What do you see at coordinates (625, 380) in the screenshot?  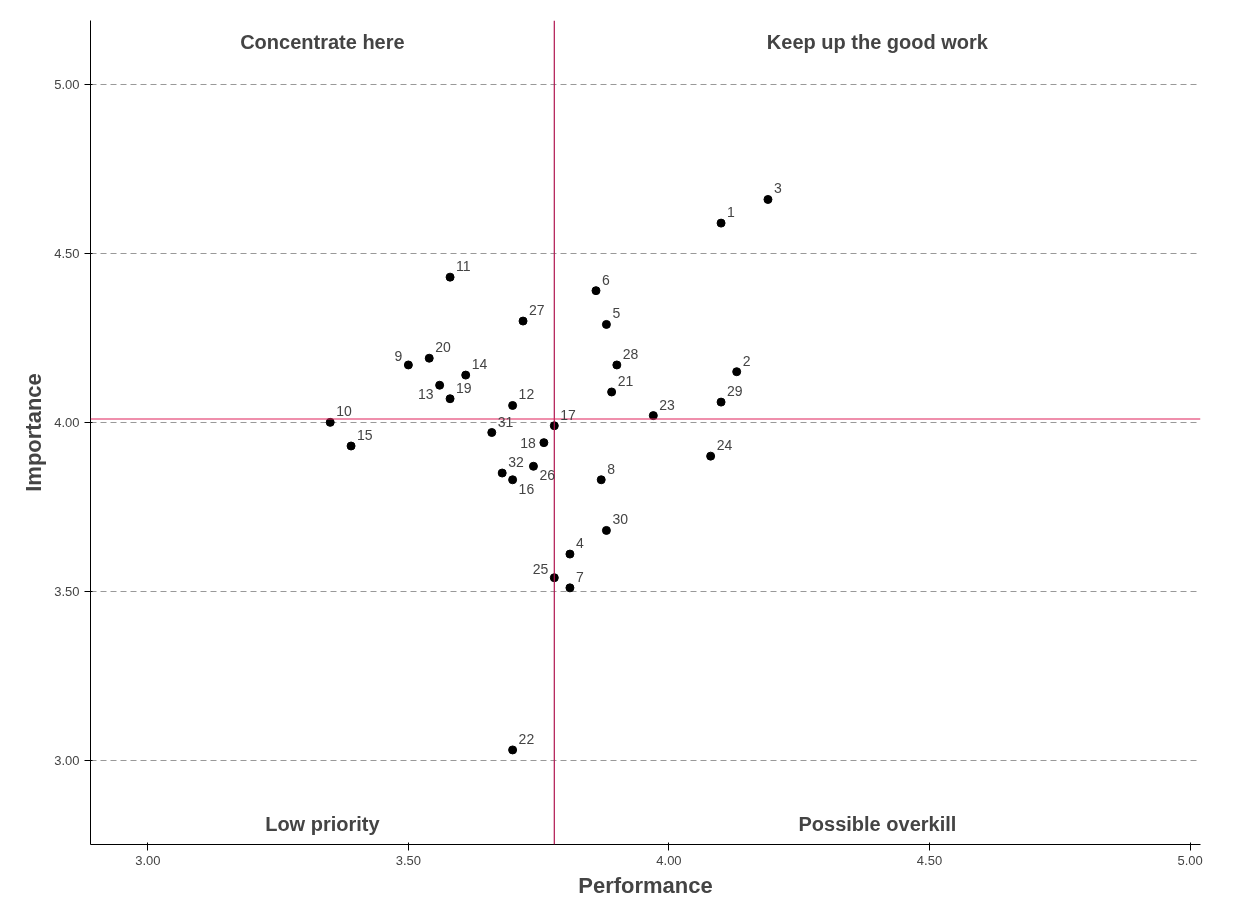 I see `annotation: 21` at bounding box center [625, 380].